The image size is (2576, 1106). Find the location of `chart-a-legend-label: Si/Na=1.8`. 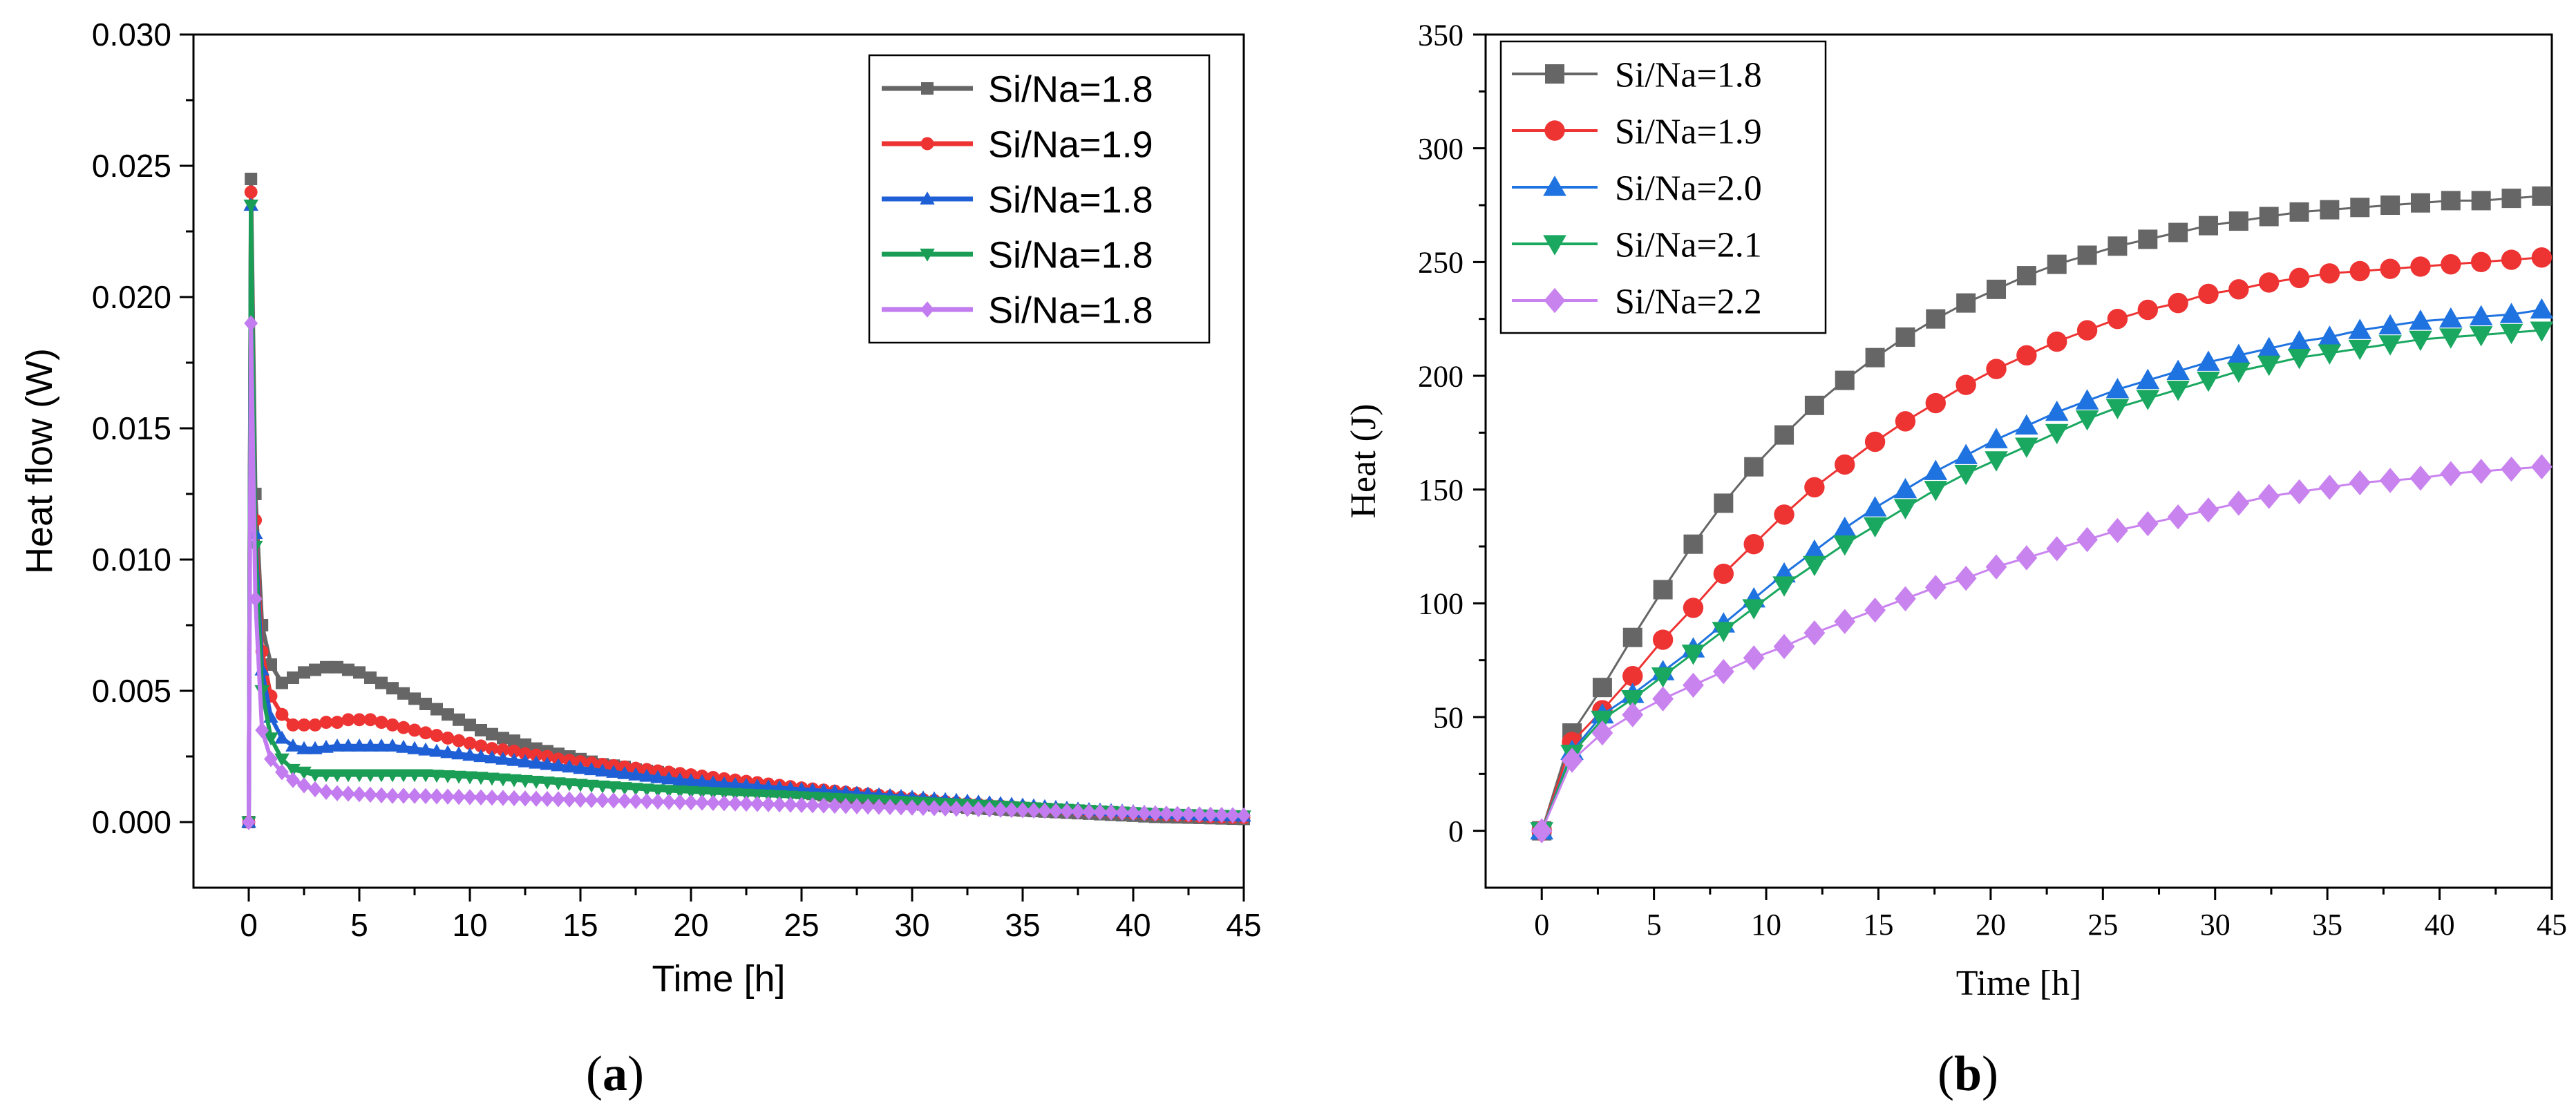

chart-a-legend-label: Si/Na=1.8 is located at coordinates (1070, 199).